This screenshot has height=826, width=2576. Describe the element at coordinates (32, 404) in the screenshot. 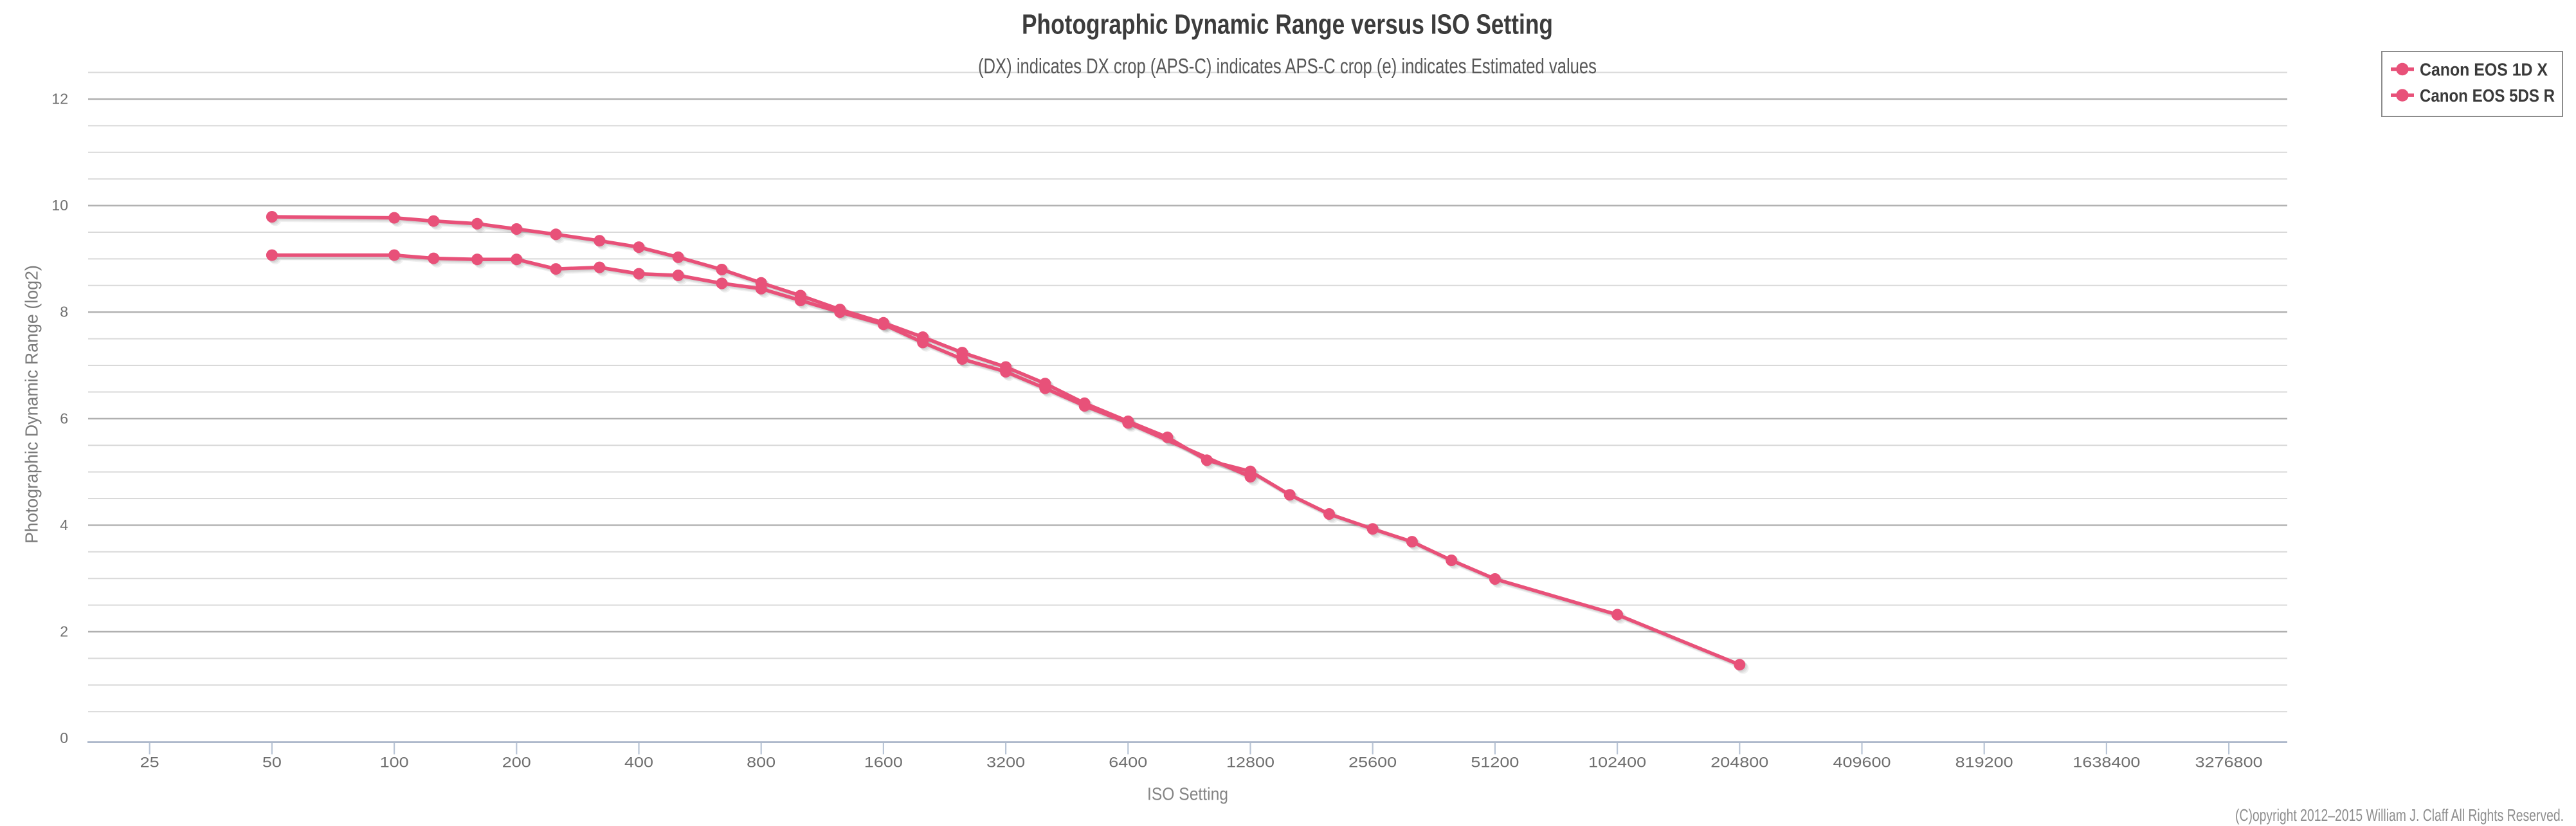

I see `svg-text:Photographic Dynamic Range (lo: Photographic Dynamic Range (log2)` at that location.